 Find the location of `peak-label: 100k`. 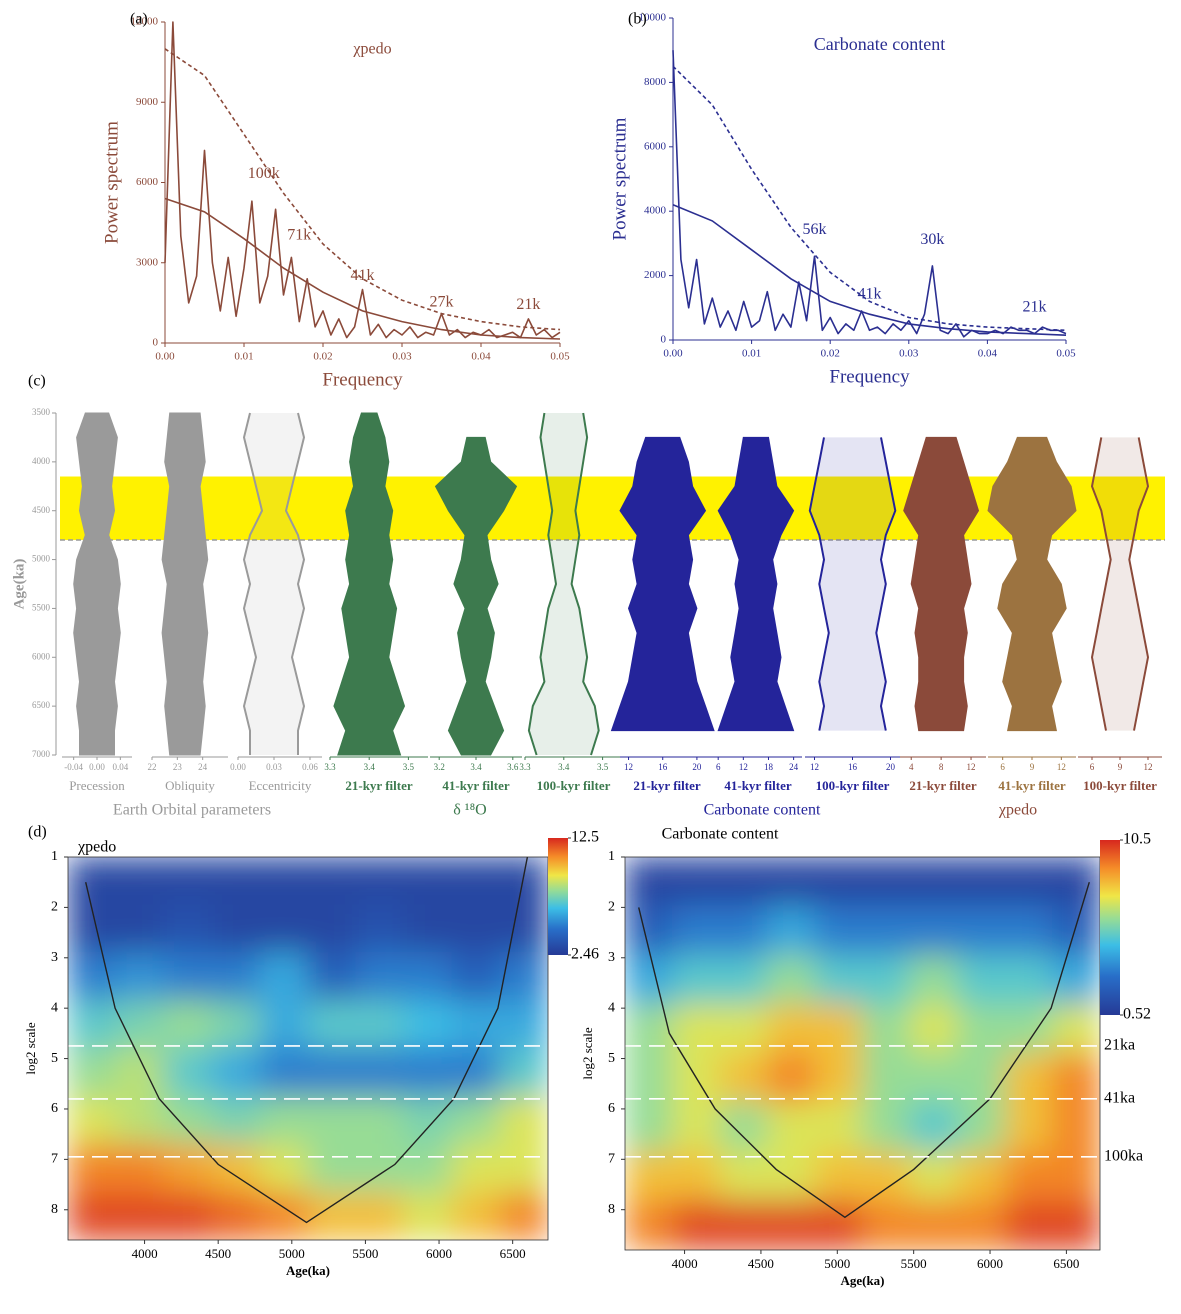

peak-label: 100k is located at coordinates (264, 173).